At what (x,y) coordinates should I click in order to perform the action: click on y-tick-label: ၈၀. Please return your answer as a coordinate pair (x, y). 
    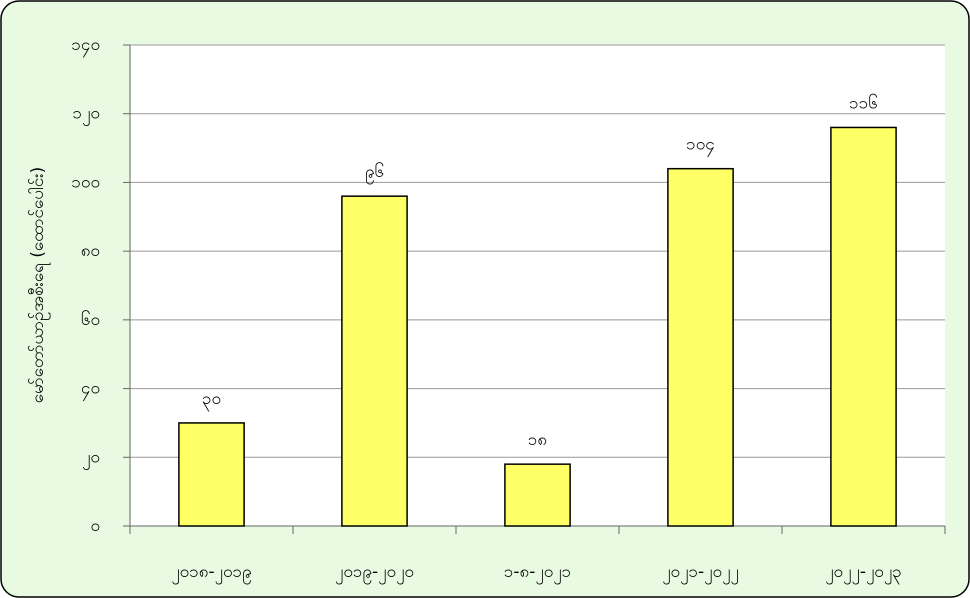
    Looking at the image, I should click on (90, 251).